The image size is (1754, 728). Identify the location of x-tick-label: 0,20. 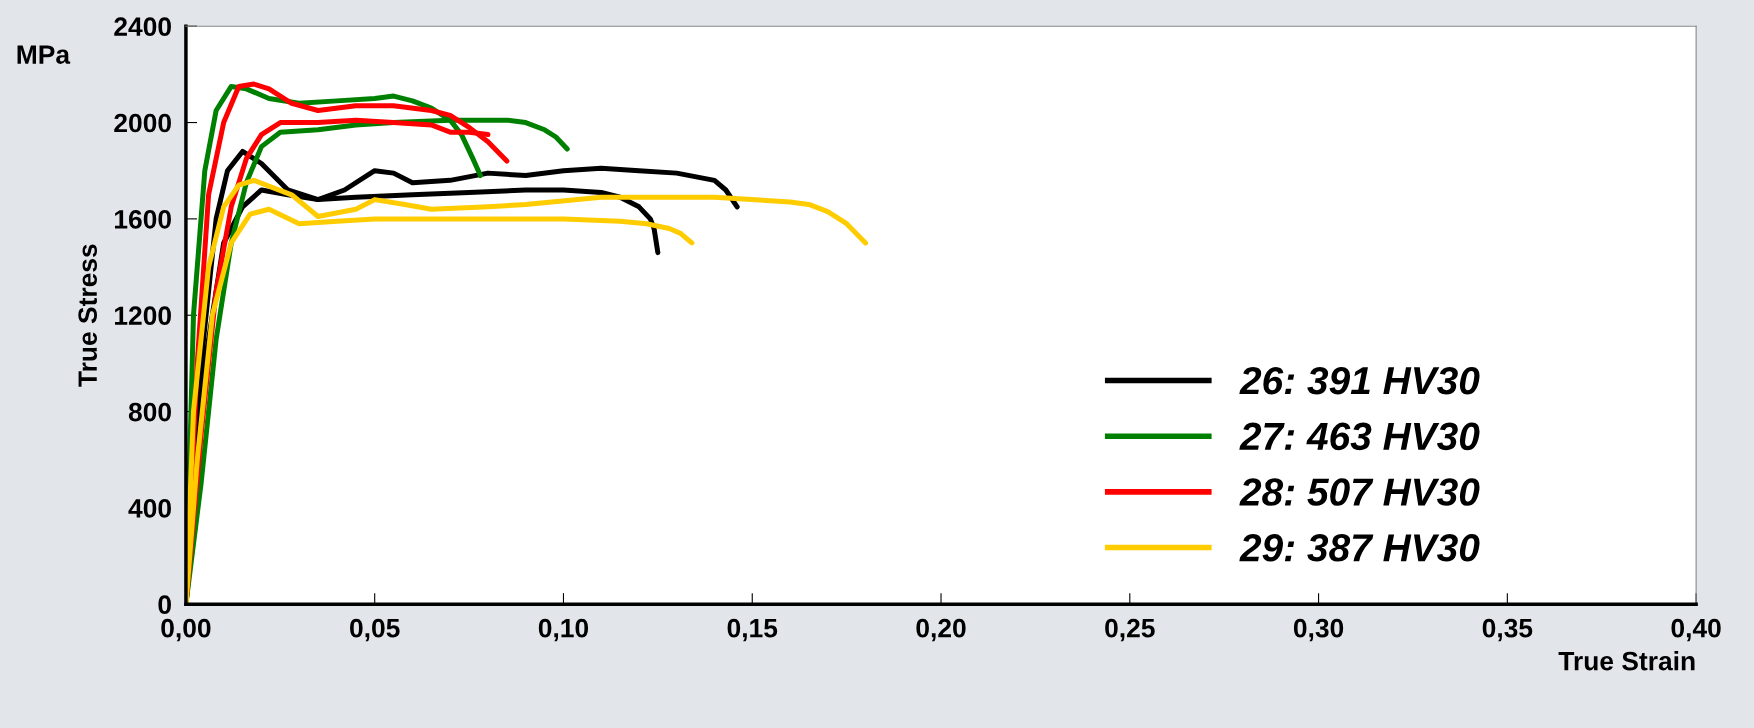
(941, 630).